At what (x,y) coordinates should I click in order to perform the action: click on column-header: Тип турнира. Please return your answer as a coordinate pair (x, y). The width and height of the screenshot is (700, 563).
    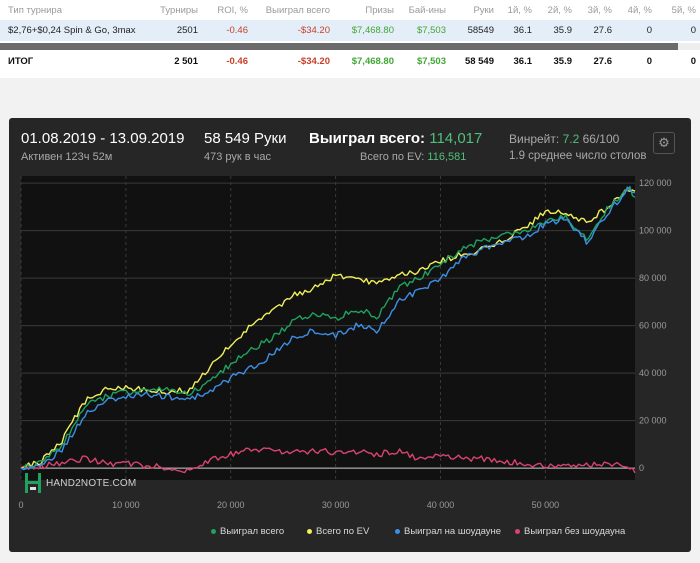
    Looking at the image, I should click on (35, 10).